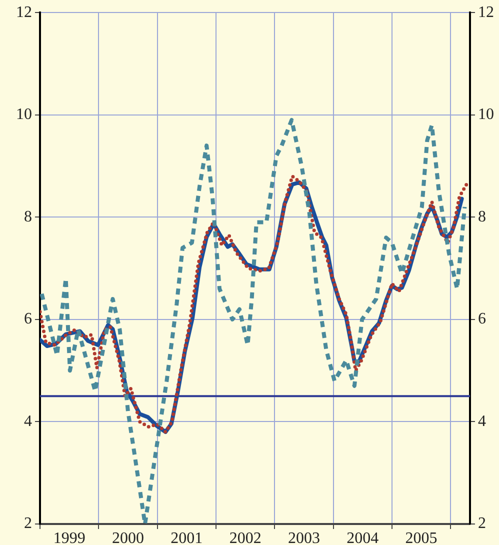  Describe the element at coordinates (24, 115) in the screenshot. I see `y-tick-label: 10` at that location.